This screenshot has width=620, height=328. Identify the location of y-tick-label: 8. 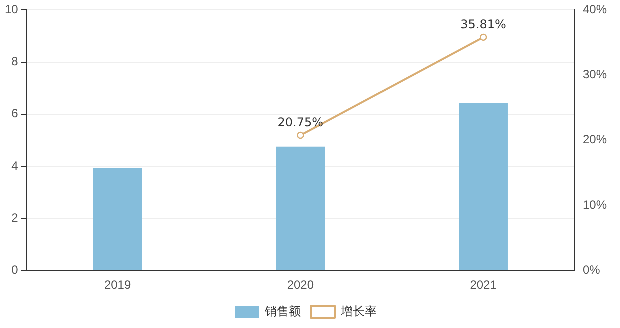
(15, 61).